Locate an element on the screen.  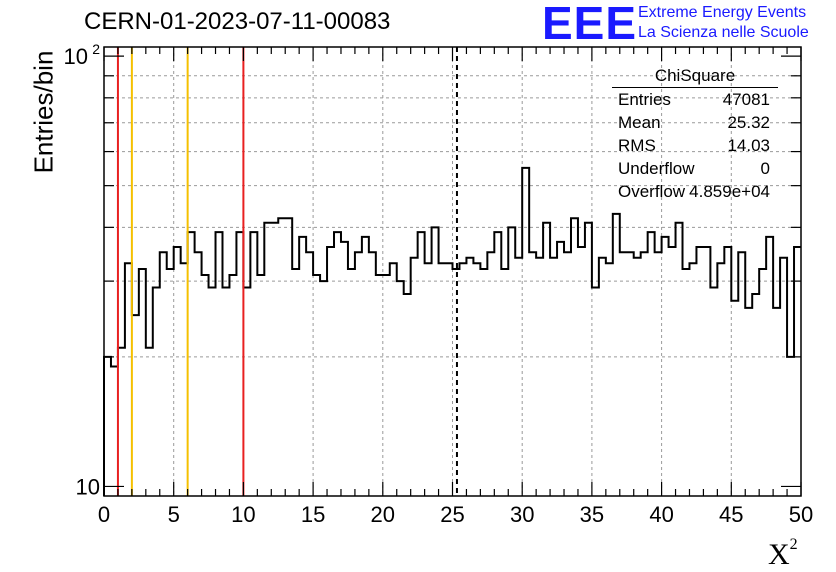
x-tick-label: 45 is located at coordinates (731, 514).